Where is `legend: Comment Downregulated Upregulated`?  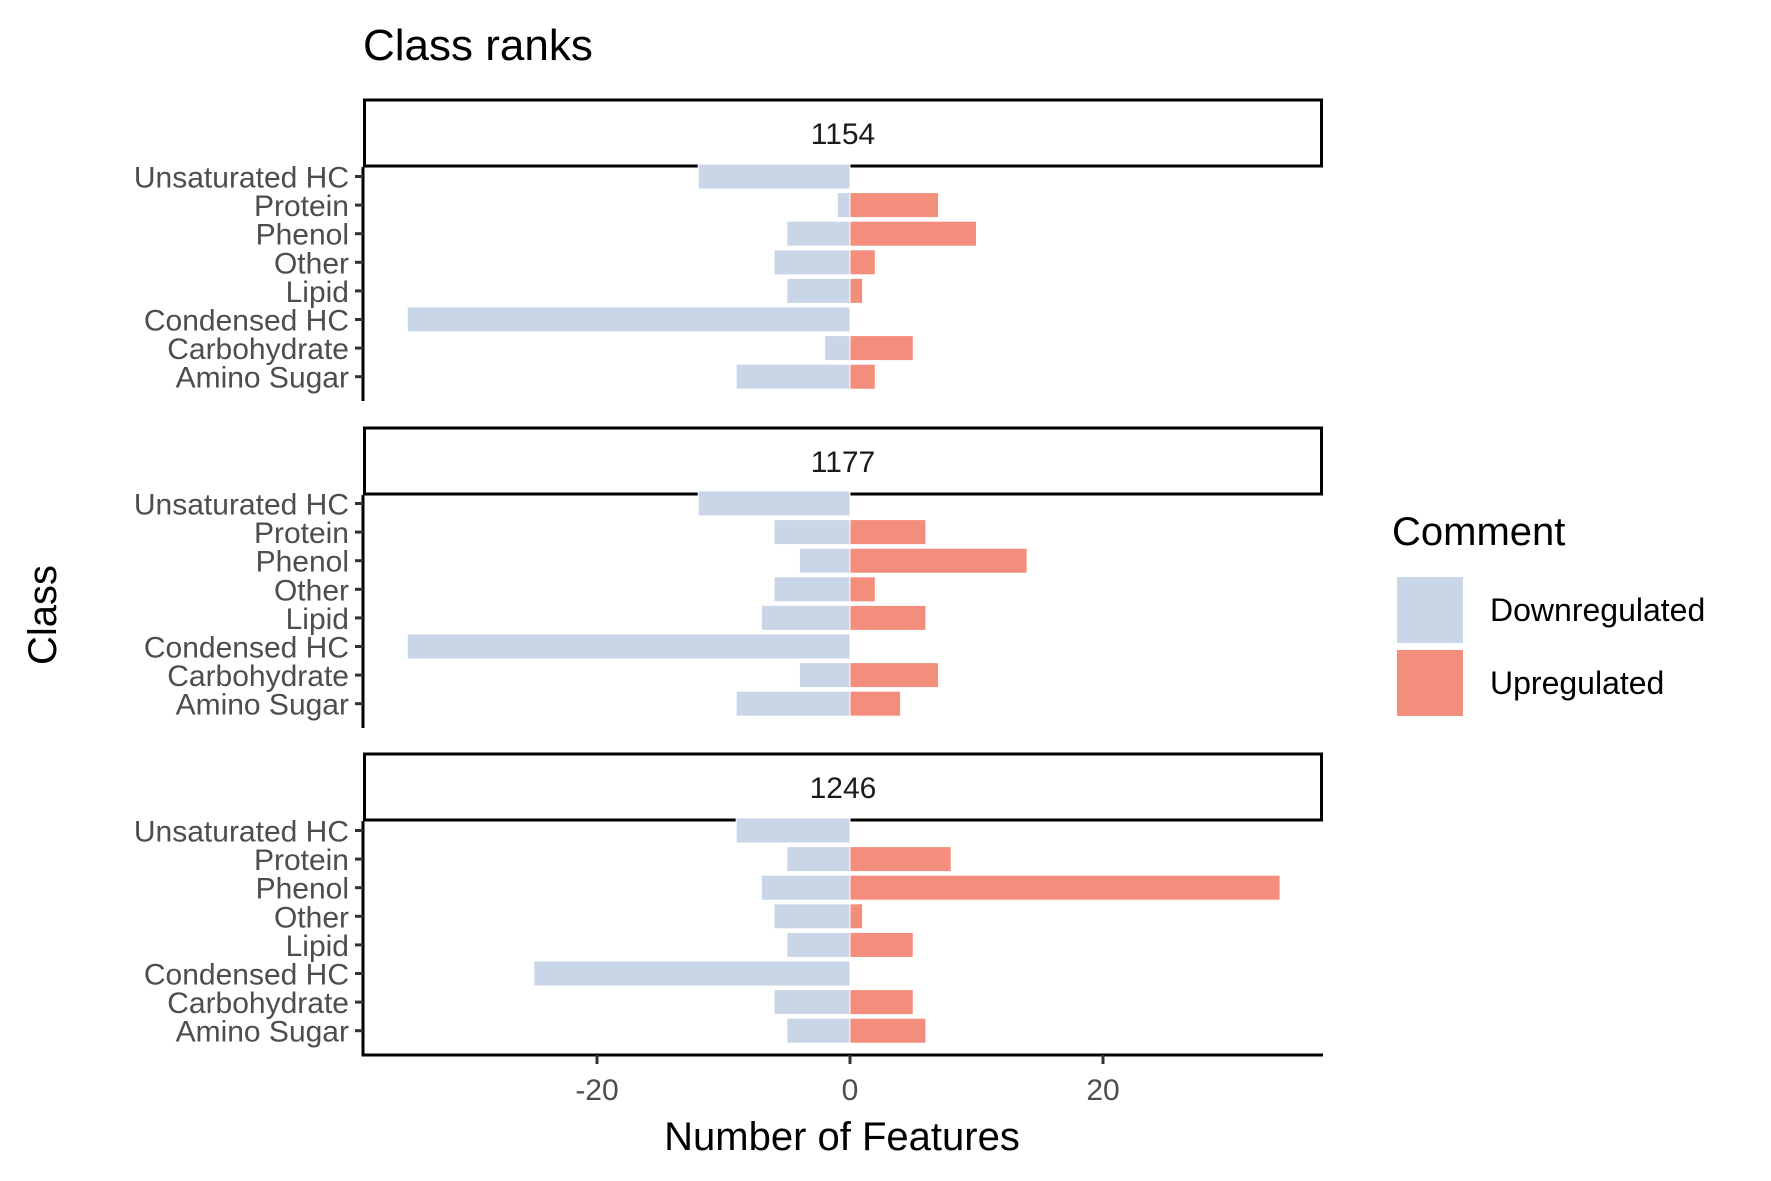
legend: Comment Downregulated Upregulated is located at coordinates (1548, 613).